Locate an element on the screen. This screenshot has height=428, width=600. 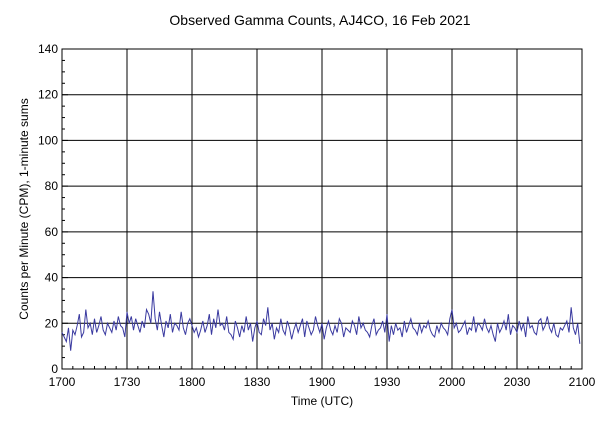
x-tick-label: 2100 is located at coordinates (582, 382).